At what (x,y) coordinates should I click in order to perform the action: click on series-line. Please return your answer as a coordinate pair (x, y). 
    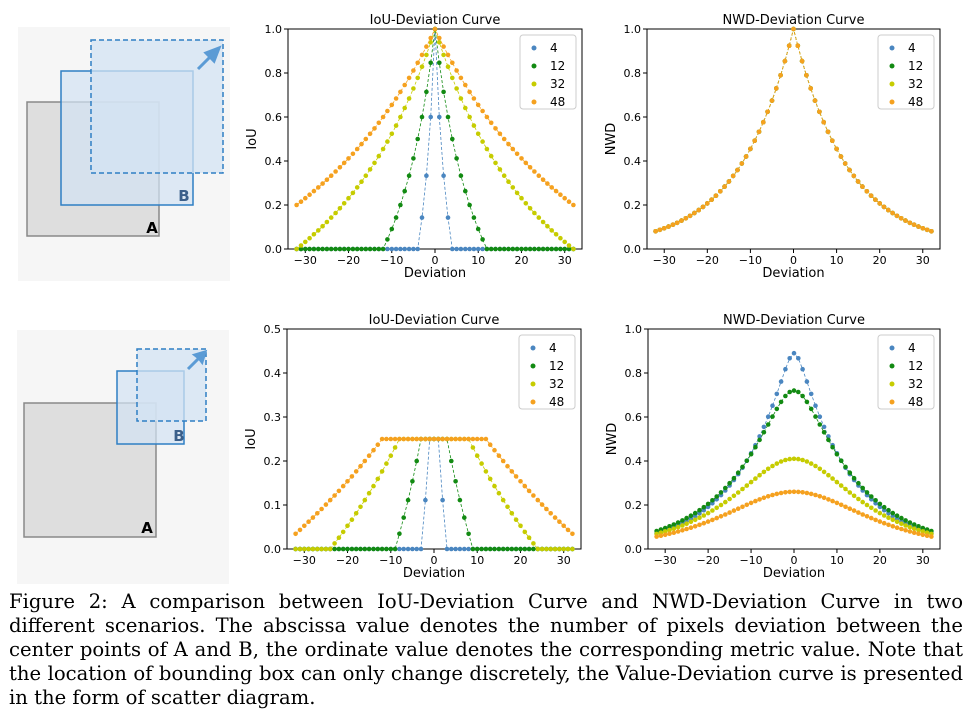
    Looking at the image, I should click on (434, 494).